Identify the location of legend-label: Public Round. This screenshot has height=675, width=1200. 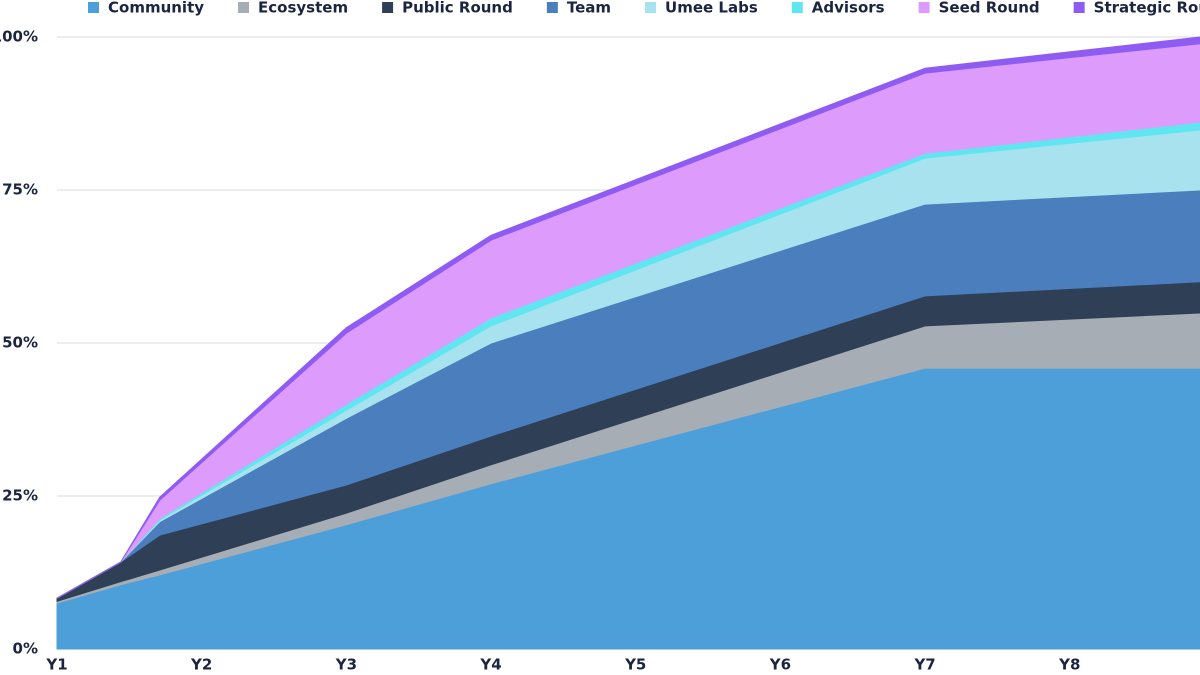
(457, 8).